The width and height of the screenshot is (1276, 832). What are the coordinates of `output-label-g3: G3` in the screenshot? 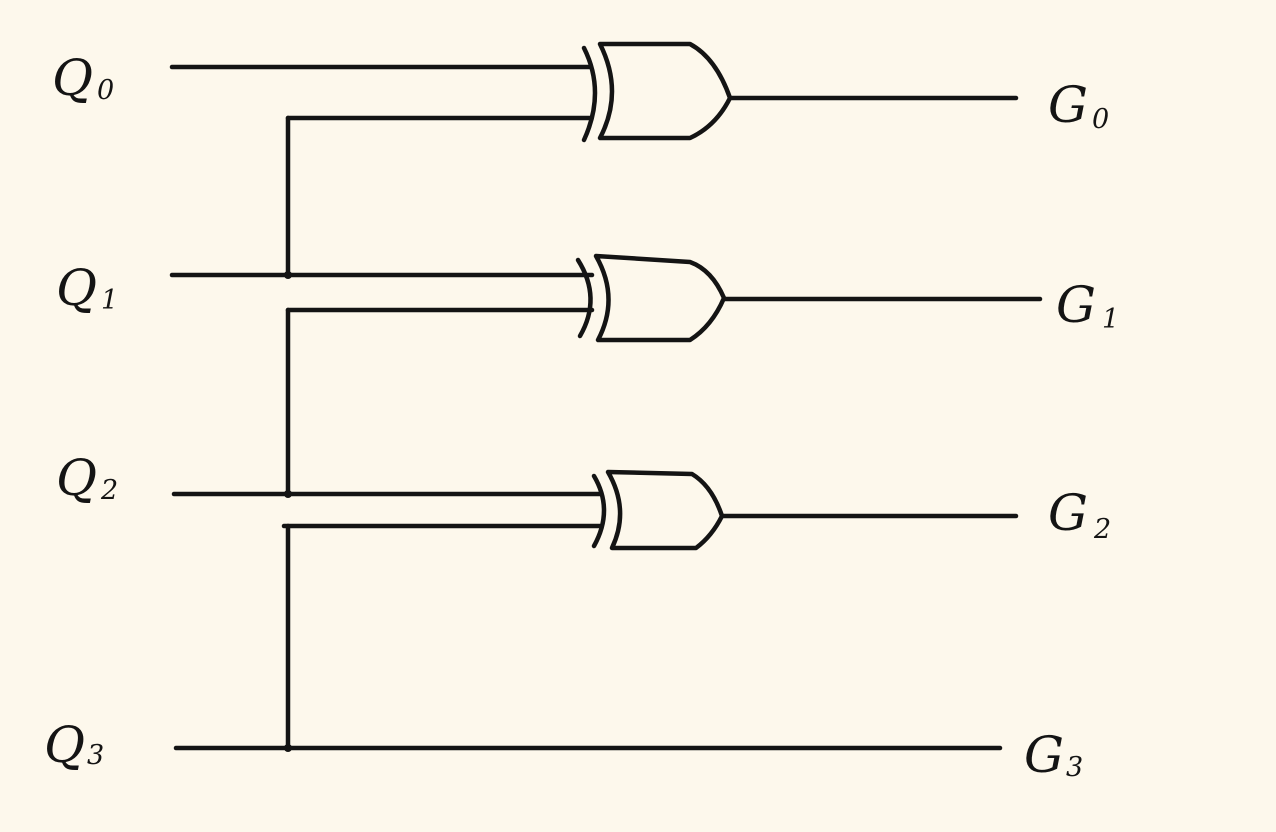 It's located at (1053, 755).